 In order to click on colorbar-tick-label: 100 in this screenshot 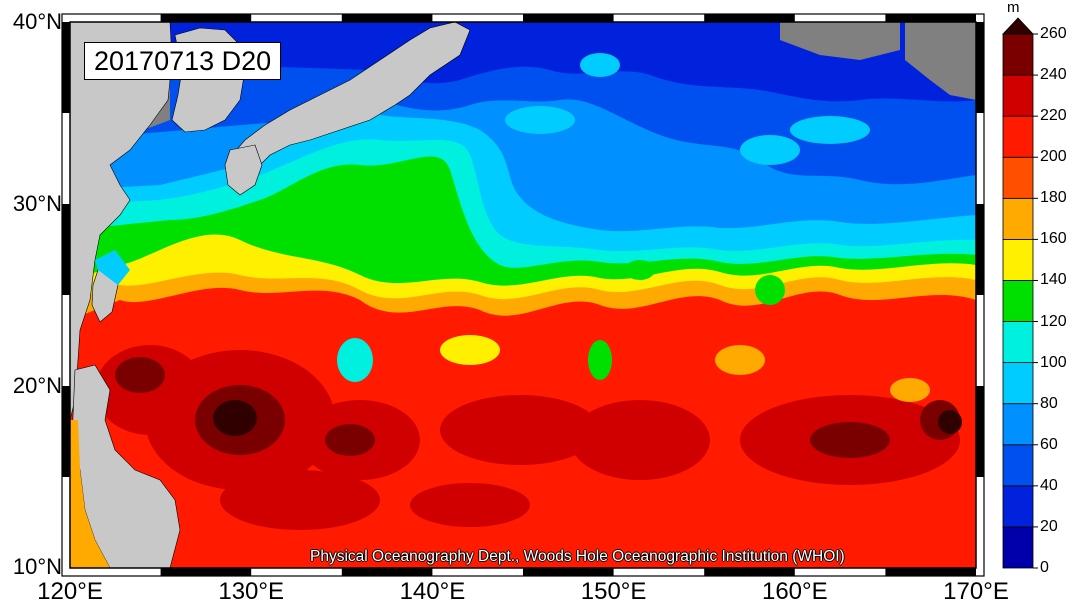, I will do `click(1053, 362)`.